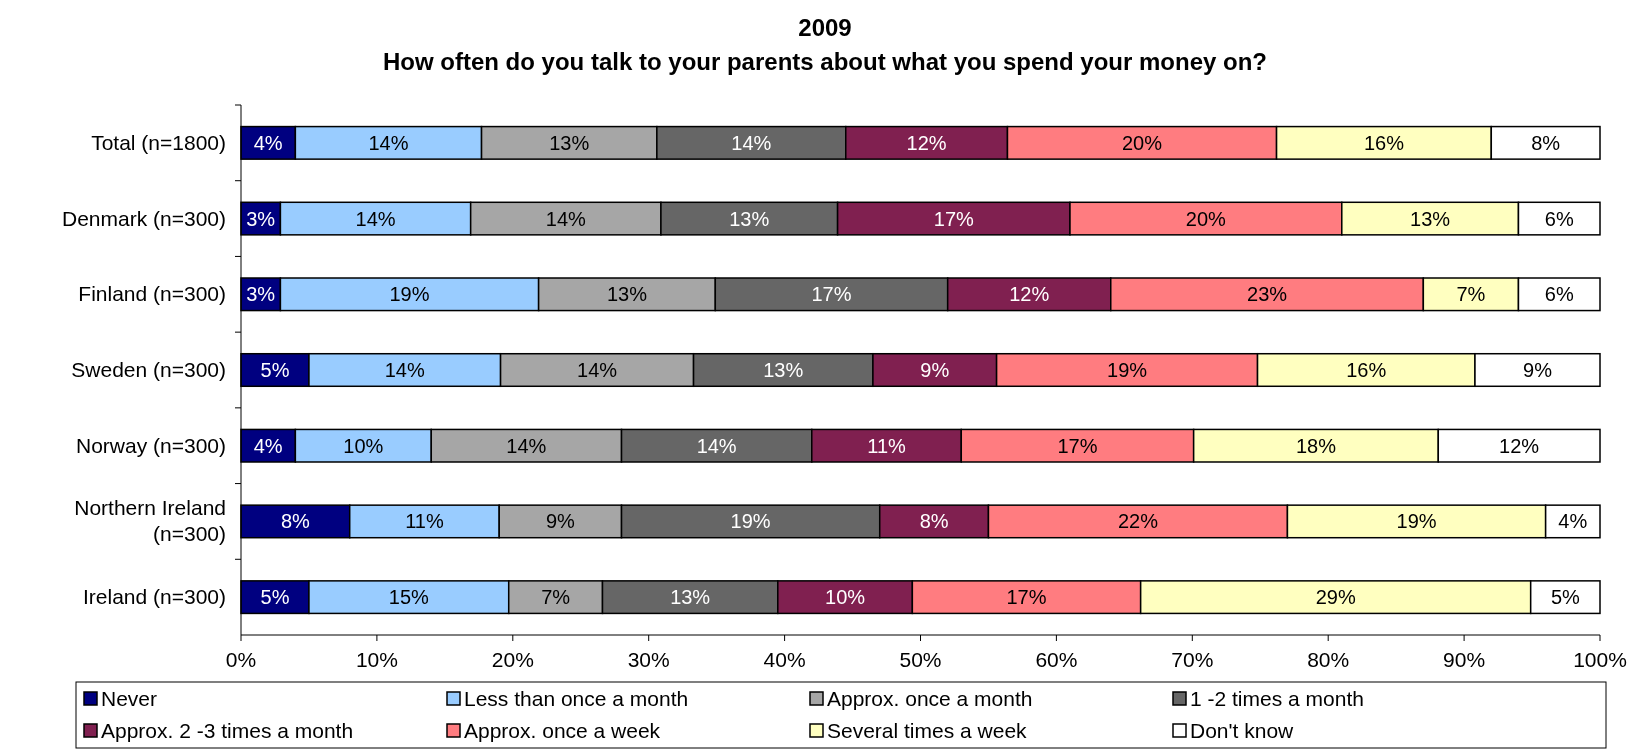 The height and width of the screenshot is (749, 1650). Describe the element at coordinates (1277, 698) in the screenshot. I see `legend-label: 1 -2 times a month` at that location.